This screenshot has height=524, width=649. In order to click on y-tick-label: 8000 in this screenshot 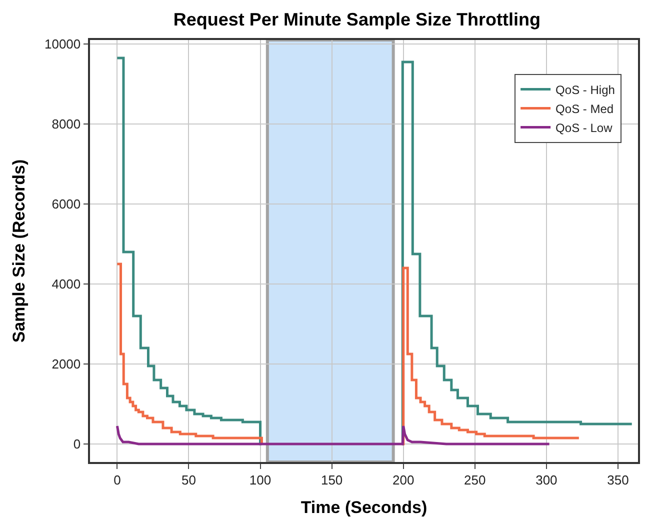, I will do `click(66, 124)`.